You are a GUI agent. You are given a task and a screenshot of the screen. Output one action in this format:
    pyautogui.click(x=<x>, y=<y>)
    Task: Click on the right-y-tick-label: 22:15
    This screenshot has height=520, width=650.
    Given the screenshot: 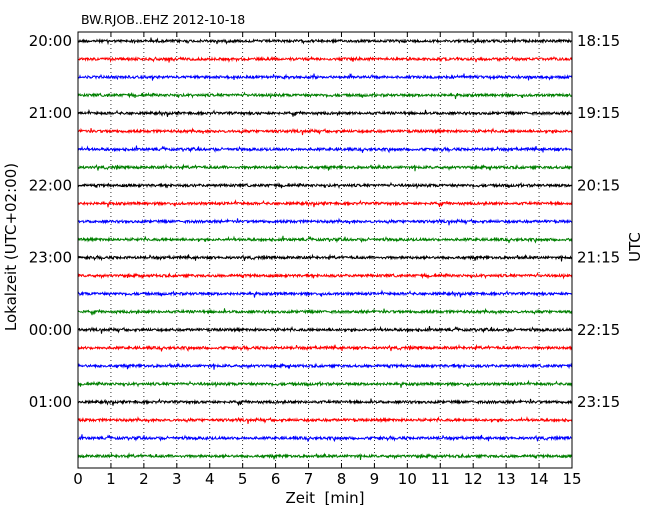 What is the action you would take?
    pyautogui.click(x=598, y=330)
    